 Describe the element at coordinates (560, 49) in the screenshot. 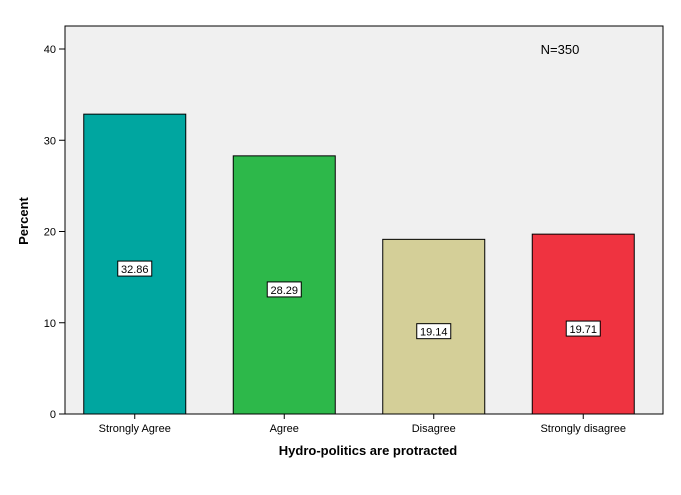

I see `annotation-n: N=350` at that location.